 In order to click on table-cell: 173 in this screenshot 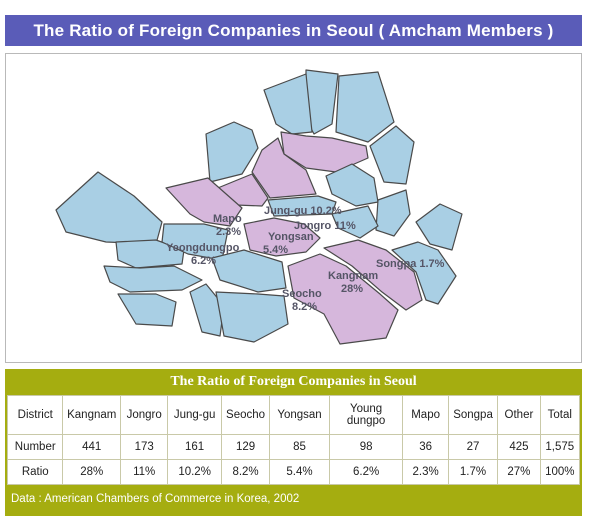, I will do `click(144, 447)`.